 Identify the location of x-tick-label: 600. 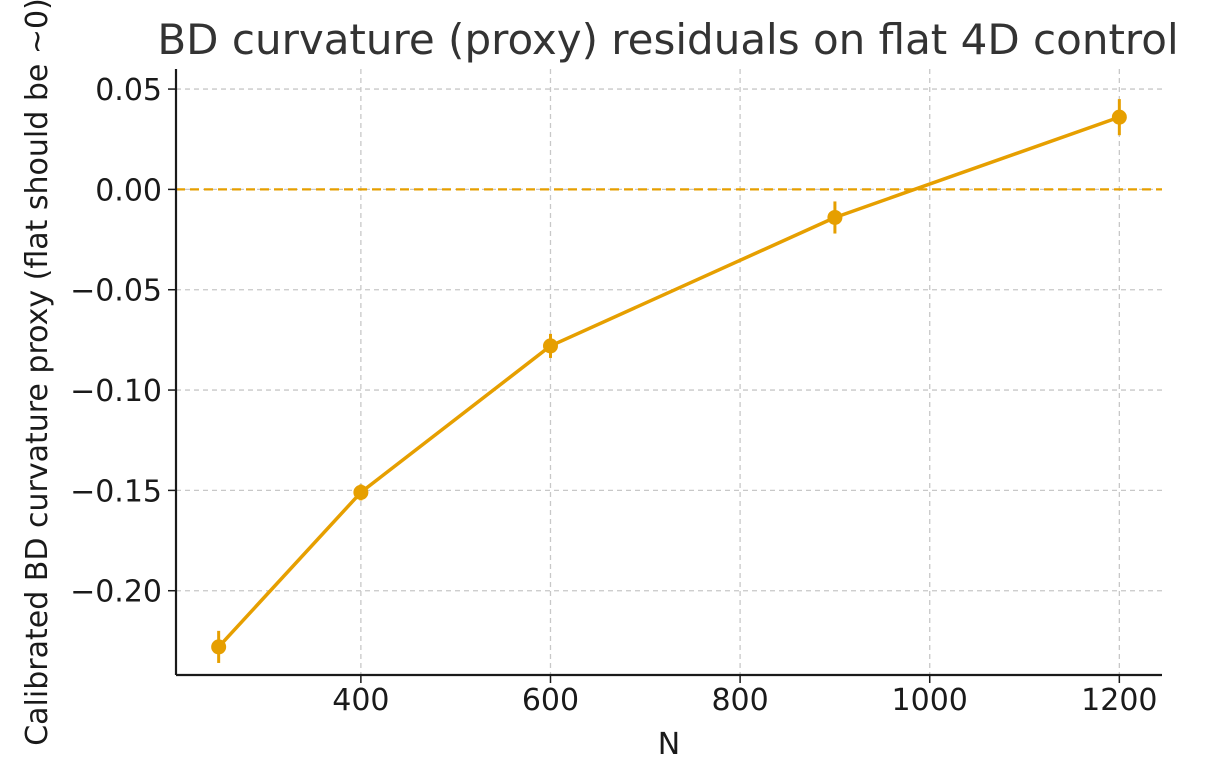
(550, 700).